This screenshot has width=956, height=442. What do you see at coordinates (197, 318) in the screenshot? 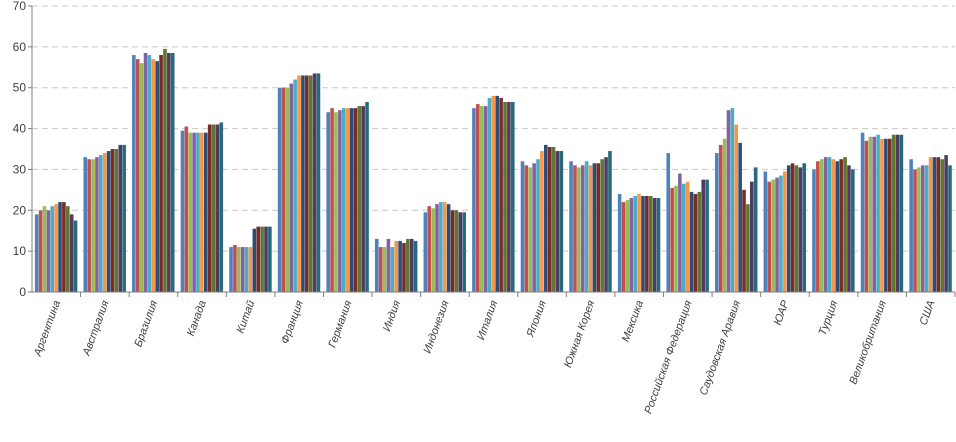
I see `category-label: Канада` at bounding box center [197, 318].